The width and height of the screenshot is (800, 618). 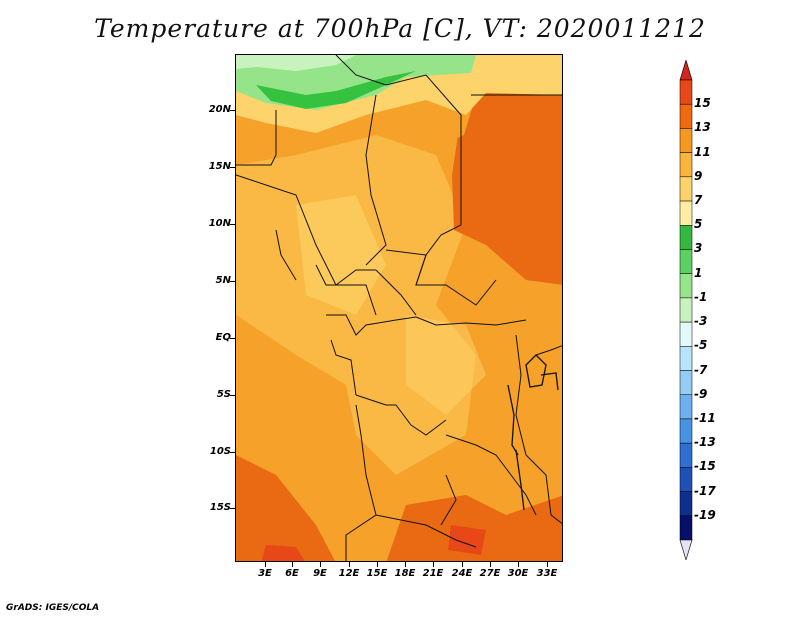 What do you see at coordinates (702, 103) in the screenshot?
I see `colorbar-label: 15` at bounding box center [702, 103].